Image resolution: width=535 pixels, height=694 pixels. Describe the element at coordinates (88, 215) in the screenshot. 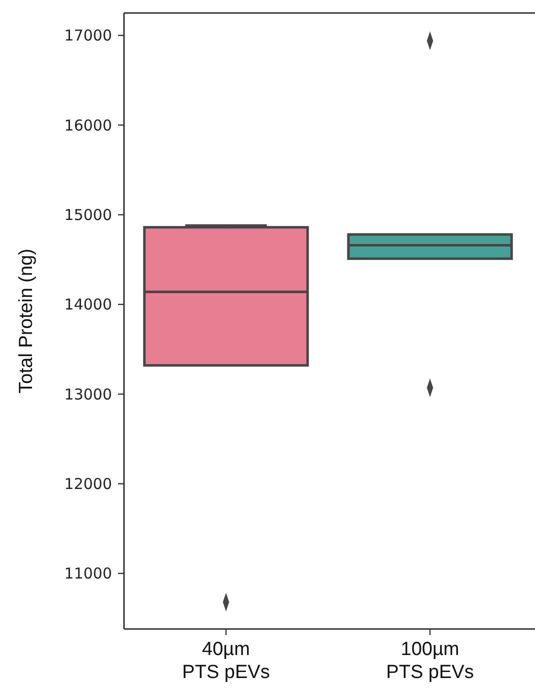

I see `y-tick-label: 15000` at that location.